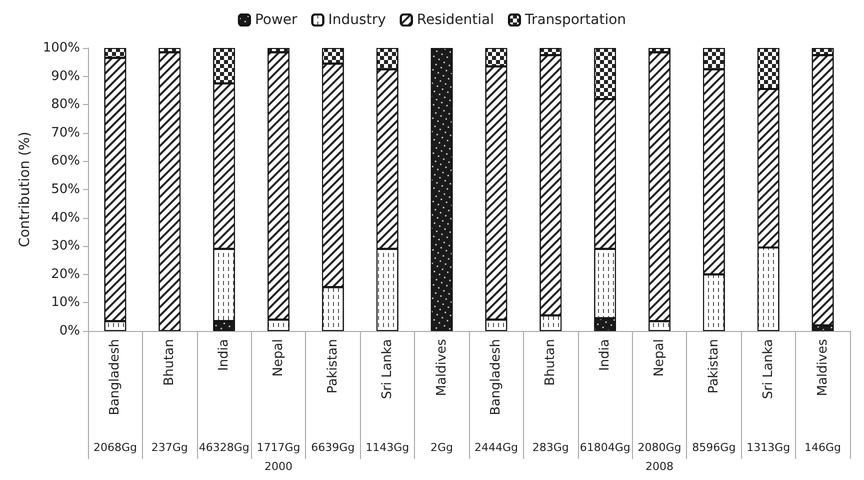  What do you see at coordinates (65, 104) in the screenshot?
I see `y-tick-label: 80%` at bounding box center [65, 104].